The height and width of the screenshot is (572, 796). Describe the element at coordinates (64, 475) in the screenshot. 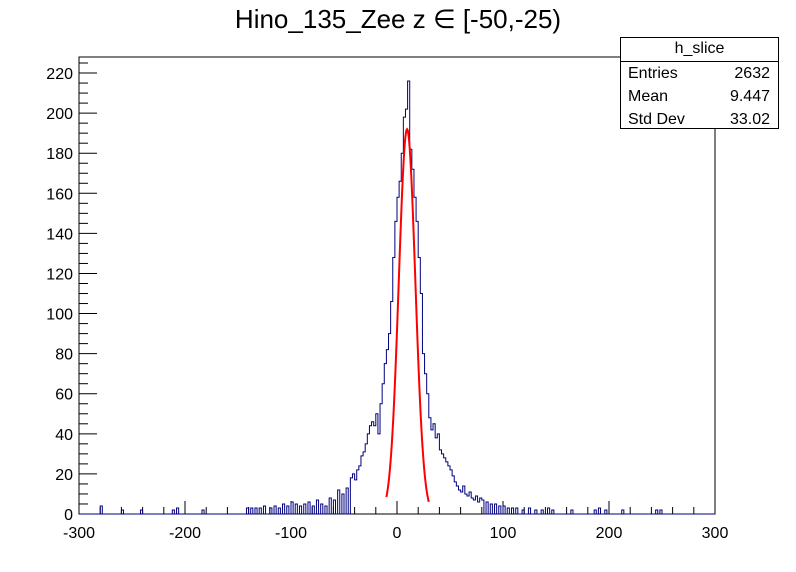

I see `y-tick-label: 20` at that location.